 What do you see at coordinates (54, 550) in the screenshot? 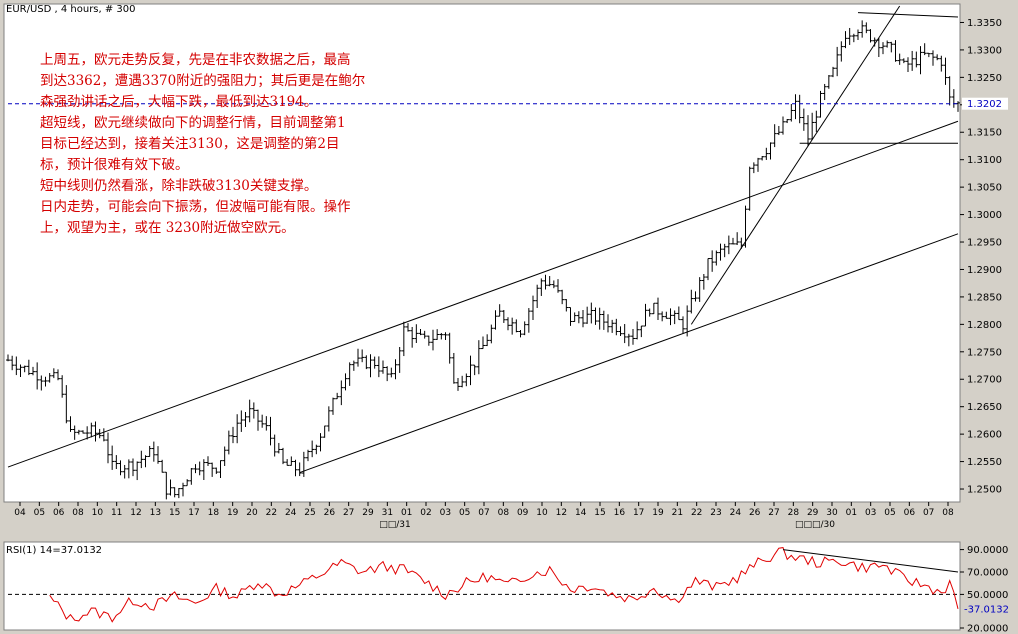
I see `rsi-title: RSI(1) 14=37.0132` at bounding box center [54, 550].